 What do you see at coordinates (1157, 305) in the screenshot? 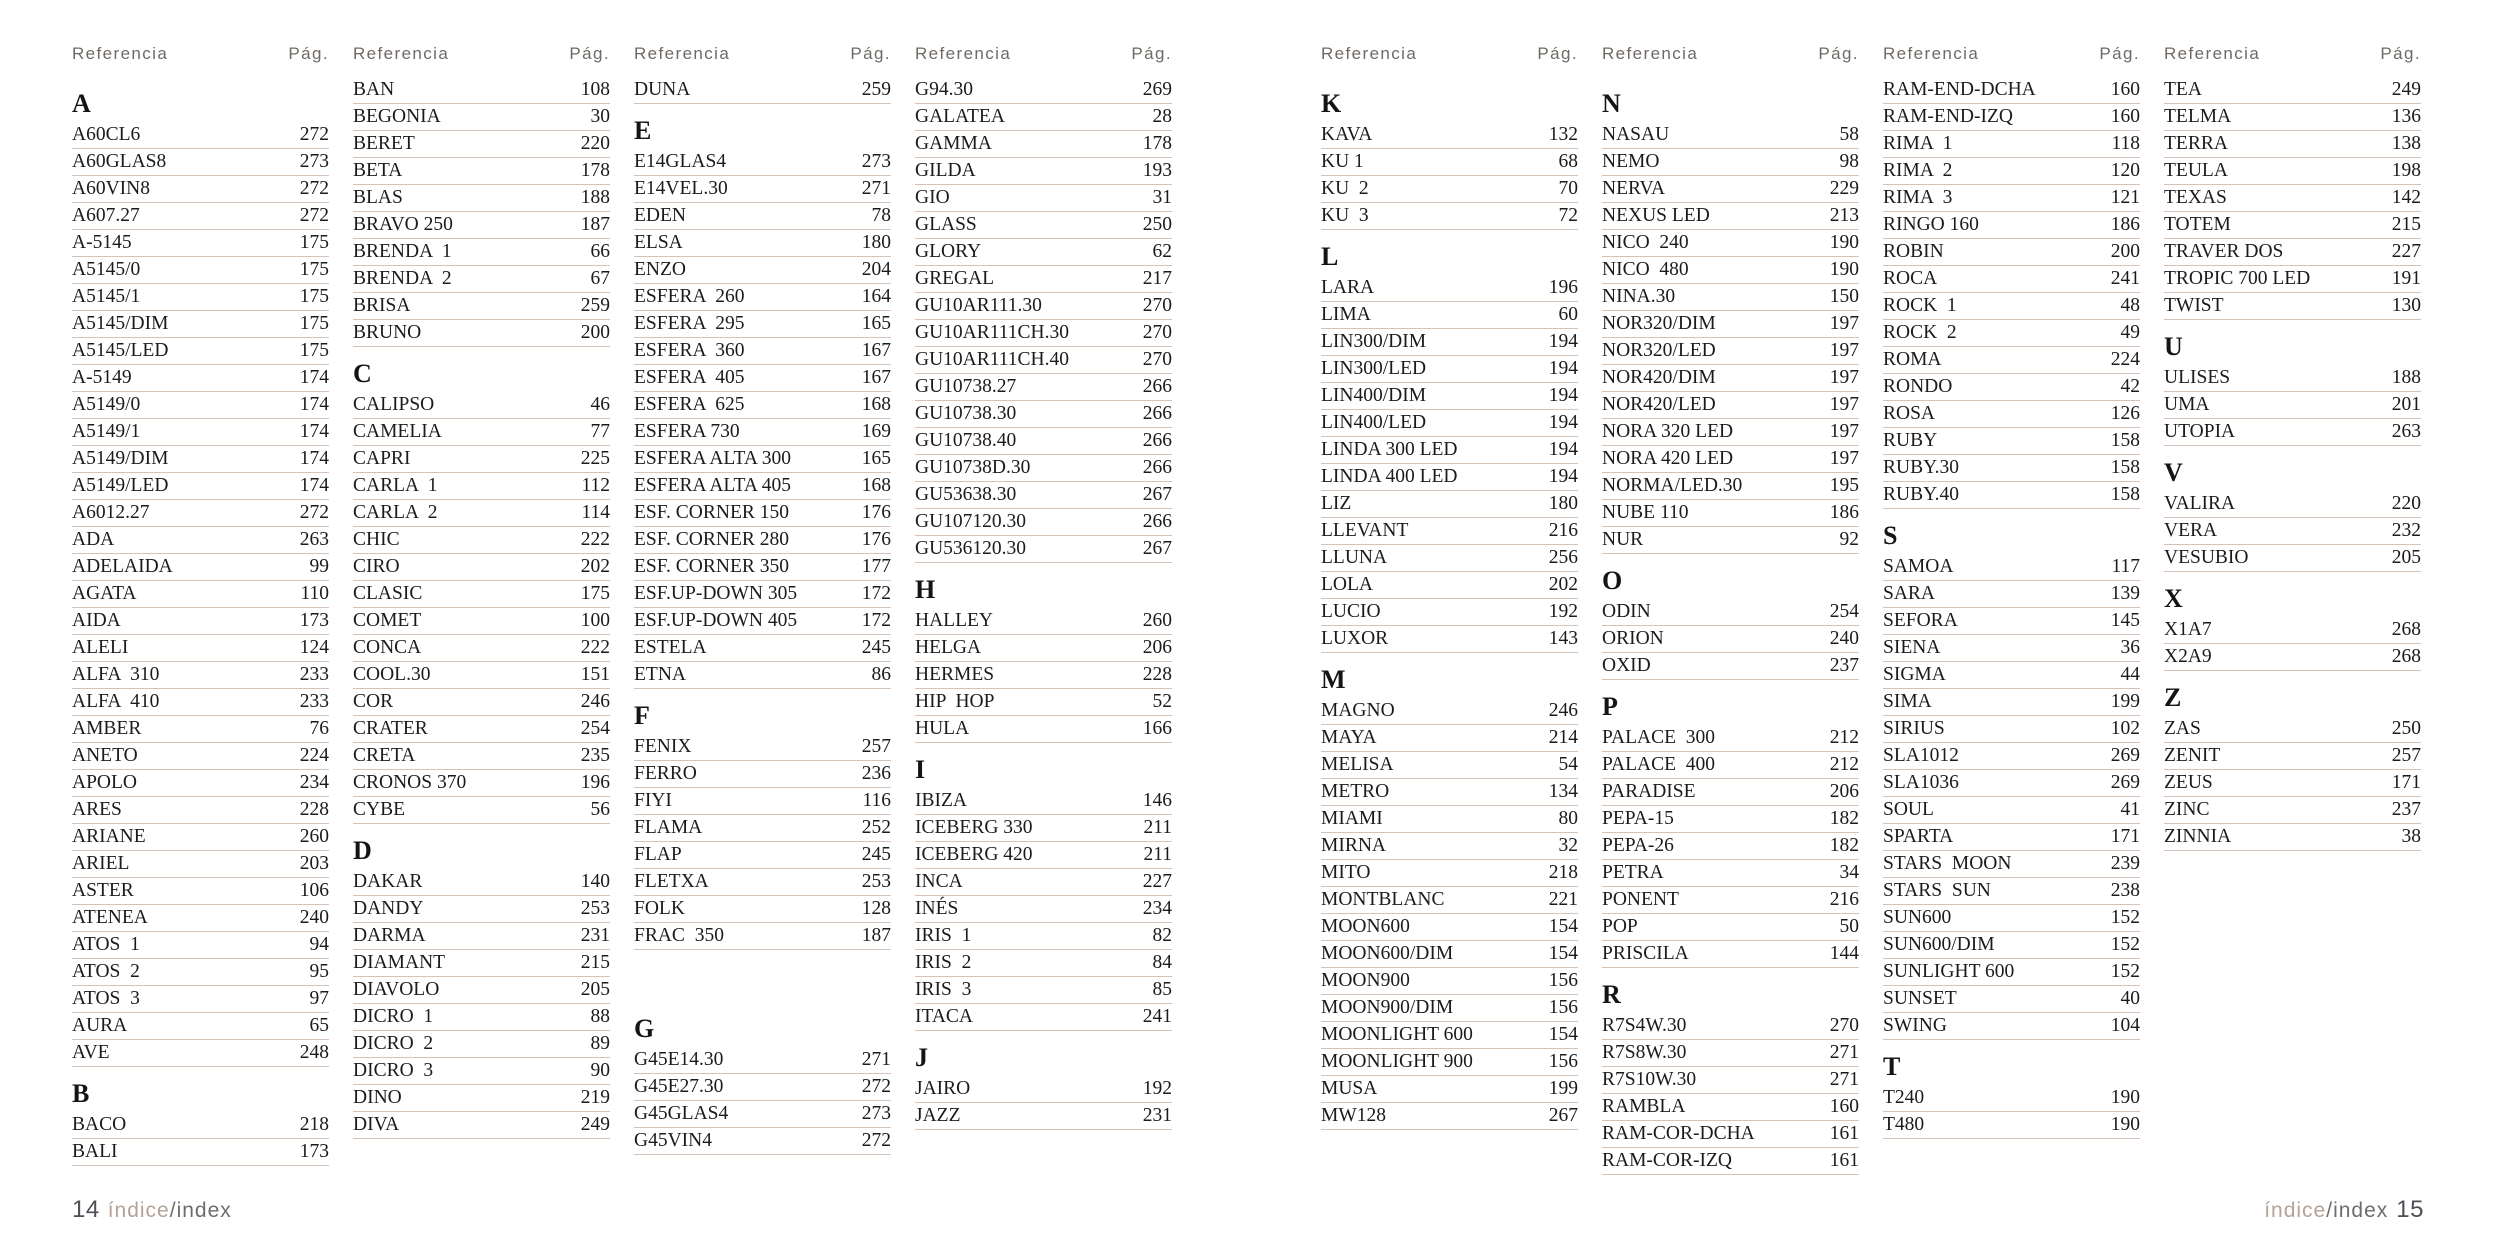
I see `entry-page: 270` at bounding box center [1157, 305].